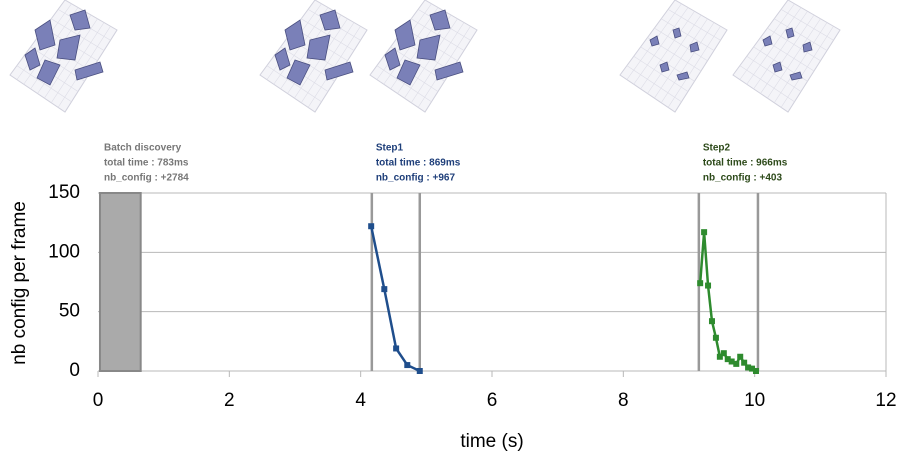 The height and width of the screenshot is (460, 905). I want to click on annotation-text: total time : 783ms, so click(146, 163).